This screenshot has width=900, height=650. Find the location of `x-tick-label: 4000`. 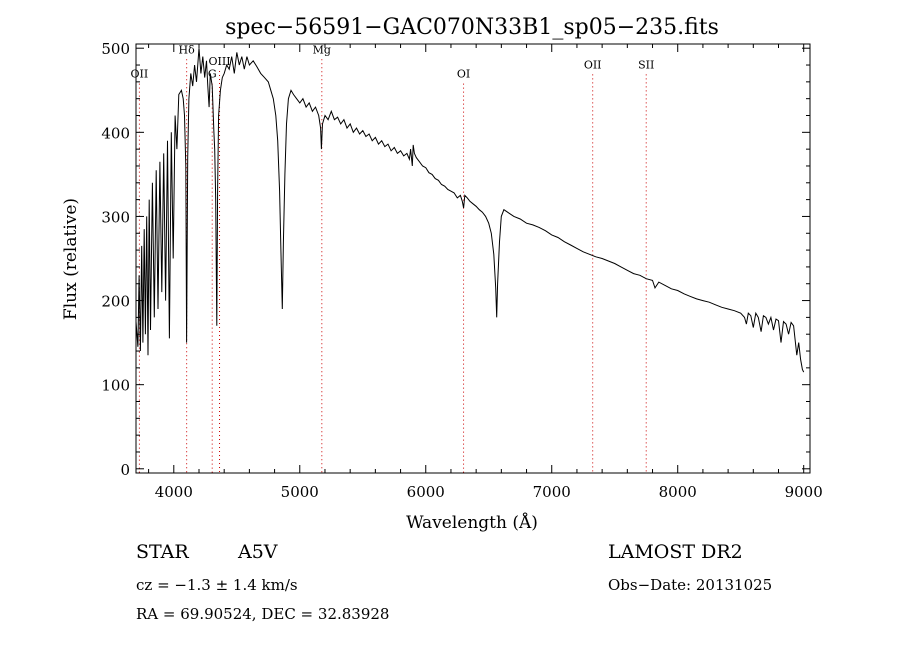

x-tick-label: 4000 is located at coordinates (174, 492).